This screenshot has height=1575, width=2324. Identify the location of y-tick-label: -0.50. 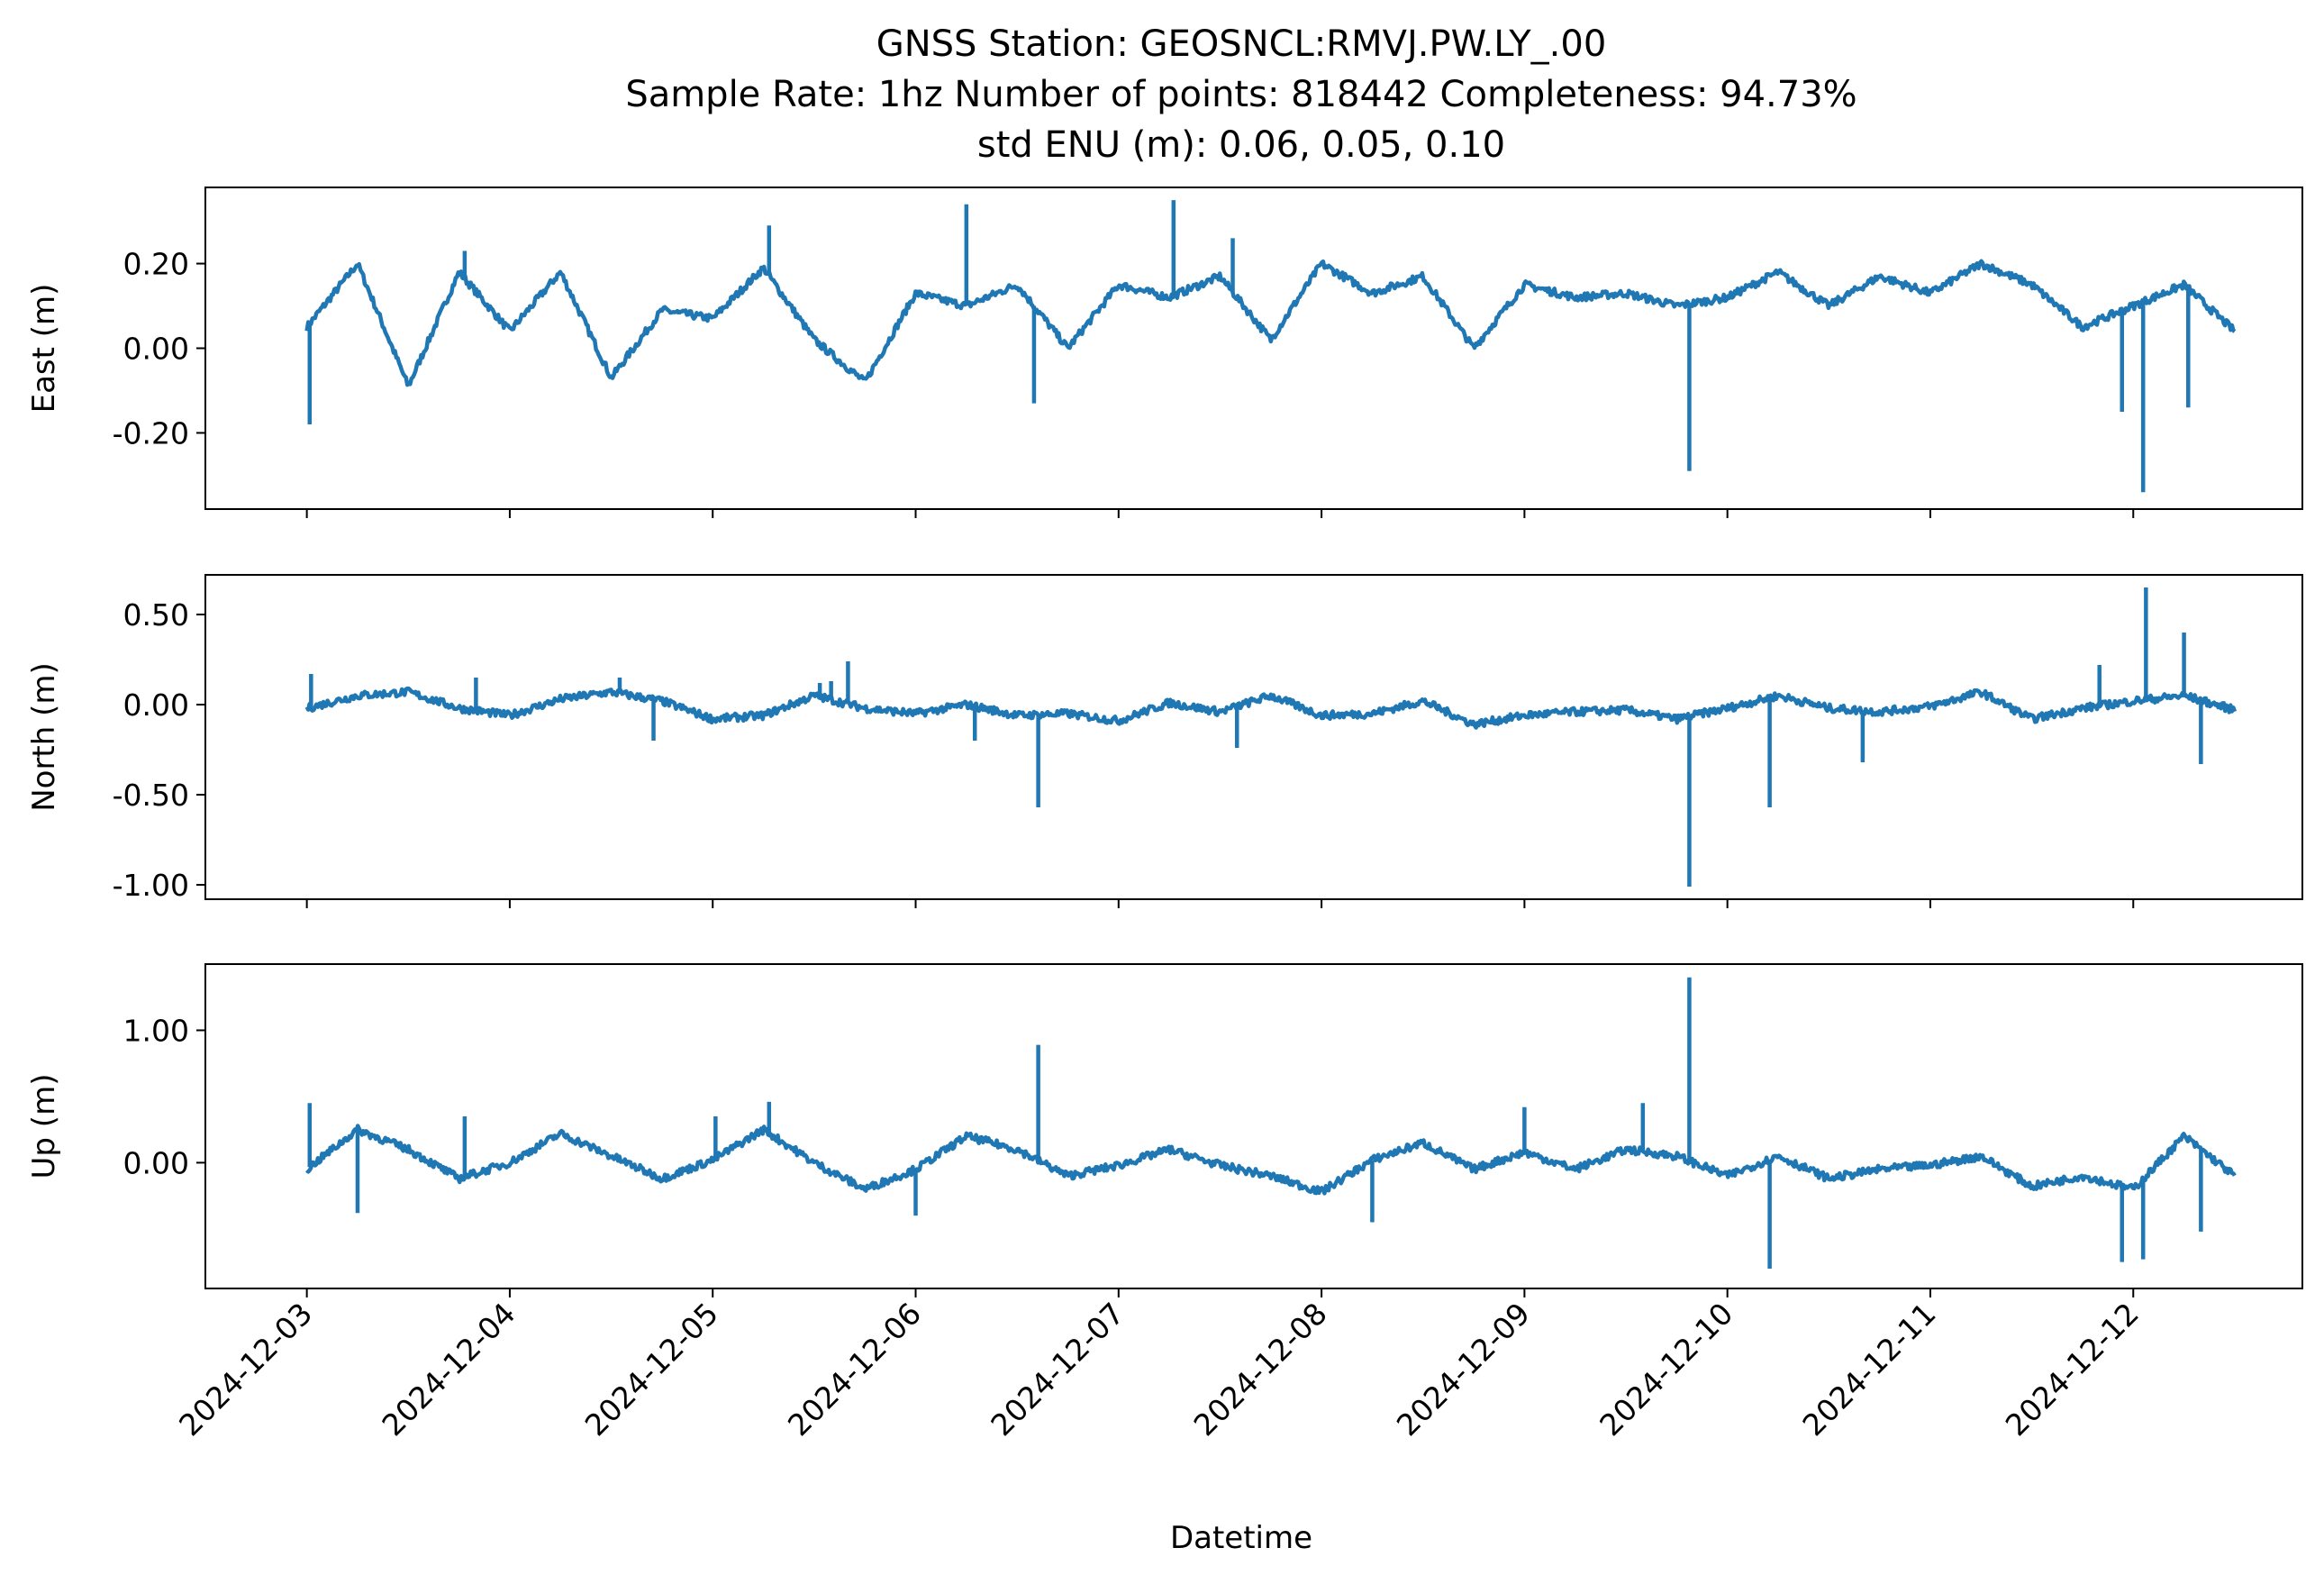
(151, 795).